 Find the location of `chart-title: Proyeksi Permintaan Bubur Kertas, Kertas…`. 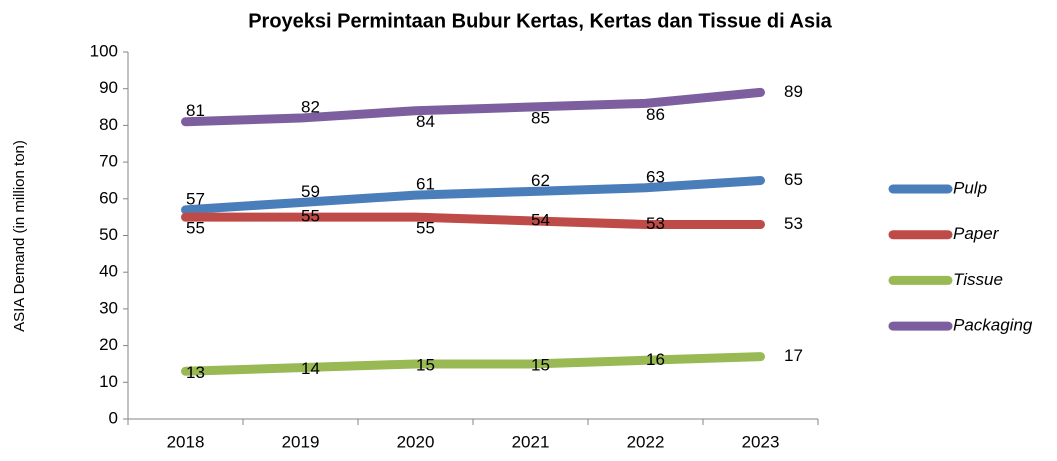

chart-title: Proyeksi Permintaan Bubur Kertas, Kertas… is located at coordinates (540, 21).